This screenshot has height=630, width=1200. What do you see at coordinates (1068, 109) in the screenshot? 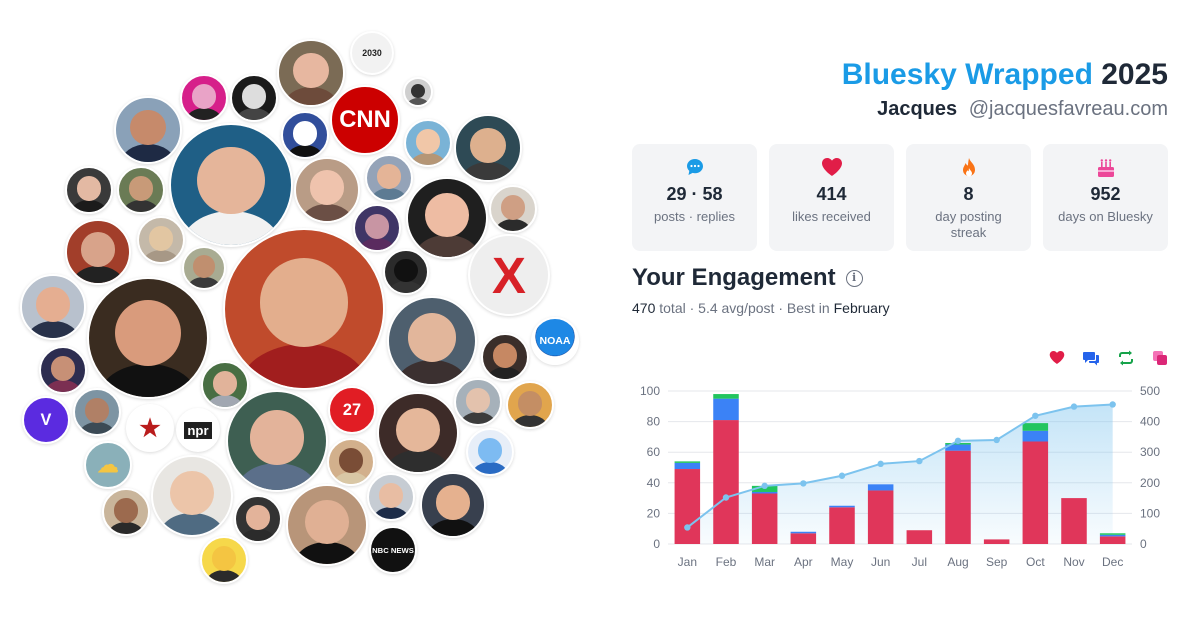
I see `user-handle: @jacquesfavreau.com` at bounding box center [1068, 109].